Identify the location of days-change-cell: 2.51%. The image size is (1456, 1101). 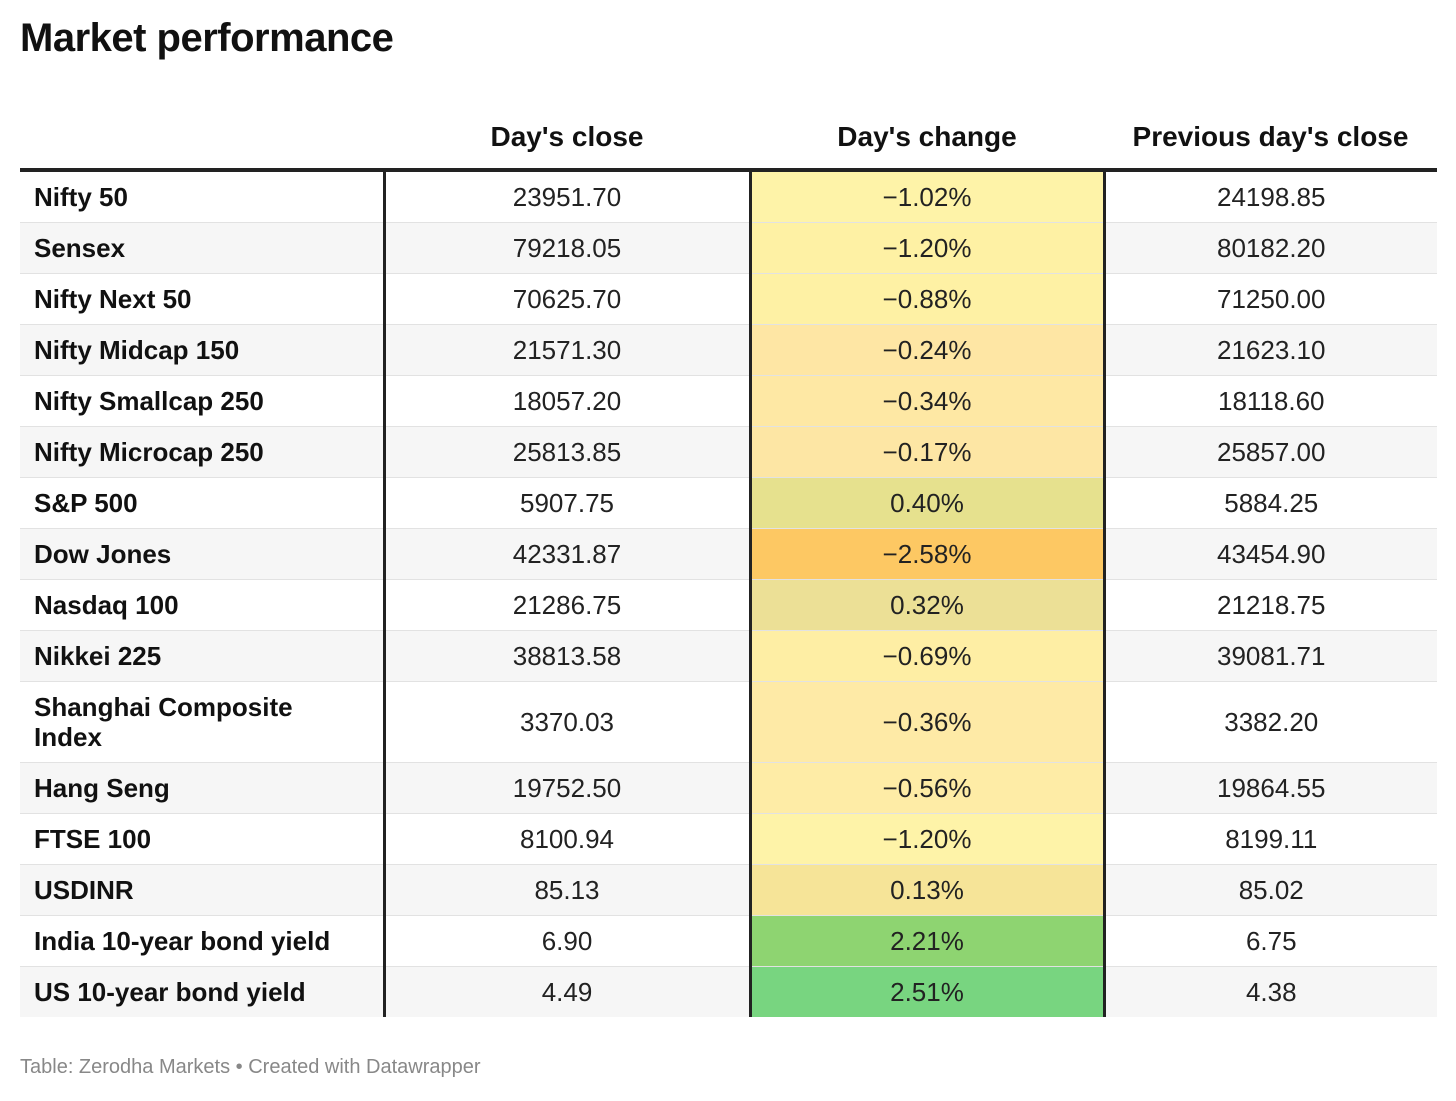
(928, 991).